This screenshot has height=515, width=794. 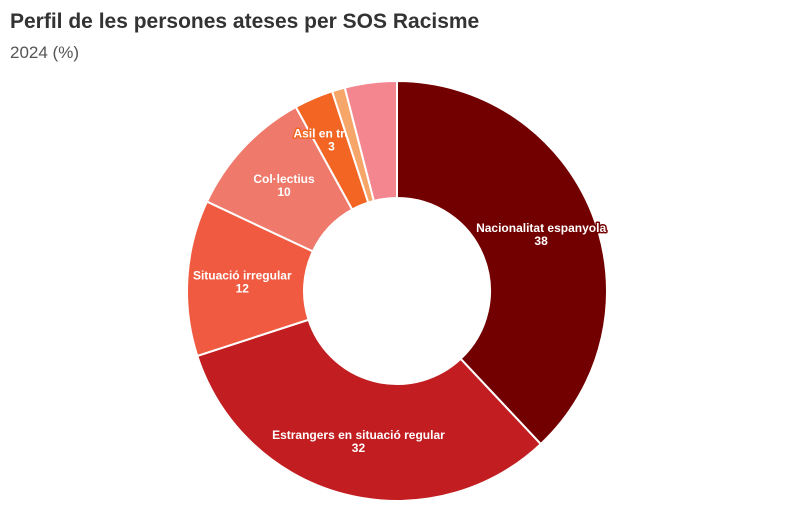 I want to click on slice-label: Estrangers en situació regular, so click(x=358, y=435).